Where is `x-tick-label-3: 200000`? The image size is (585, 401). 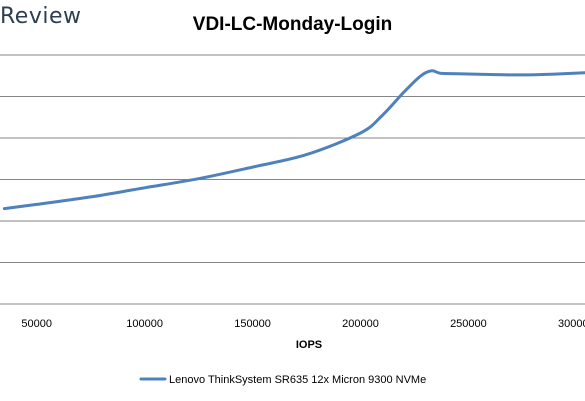
x-tick-label-3: 200000 is located at coordinates (360, 324).